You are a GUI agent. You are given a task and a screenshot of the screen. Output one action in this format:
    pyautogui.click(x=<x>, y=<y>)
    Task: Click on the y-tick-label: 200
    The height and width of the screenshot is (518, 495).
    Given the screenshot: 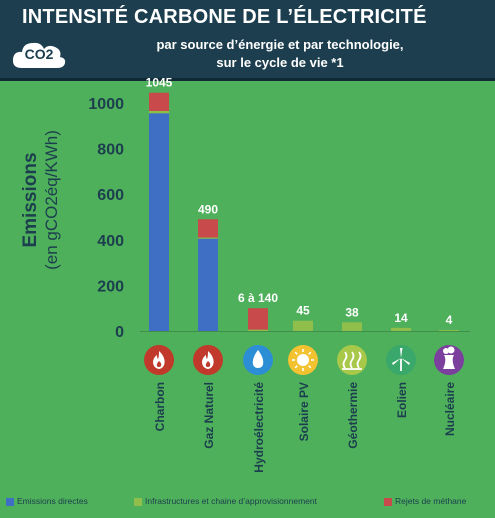 What is the action you would take?
    pyautogui.click(x=110, y=286)
    